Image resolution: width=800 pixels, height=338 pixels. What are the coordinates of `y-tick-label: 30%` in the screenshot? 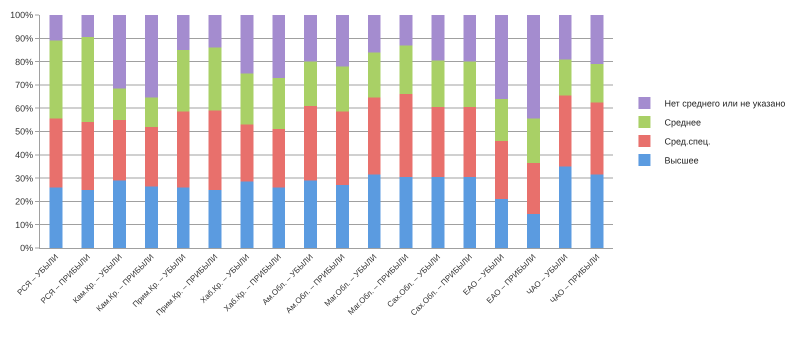 It's located at (24, 178).